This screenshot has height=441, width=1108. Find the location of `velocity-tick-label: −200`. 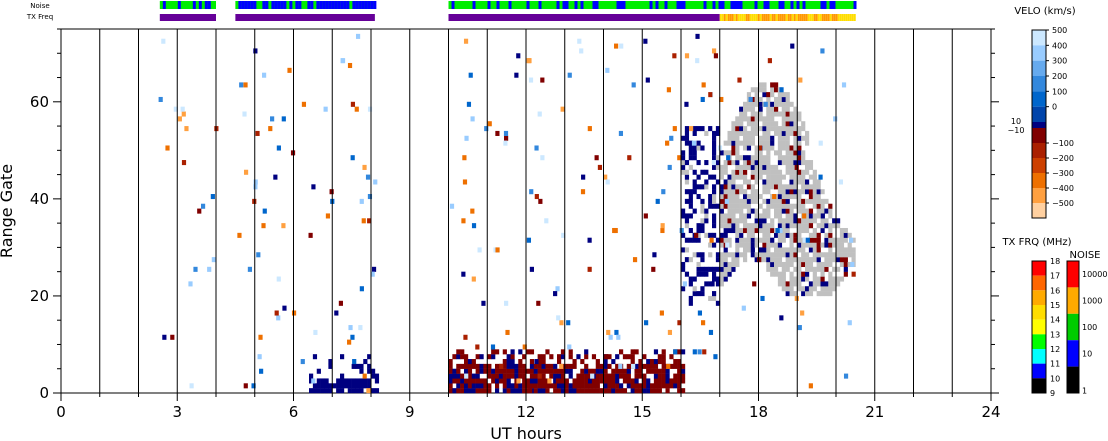

velocity-tick-label: −200 is located at coordinates (1063, 158).